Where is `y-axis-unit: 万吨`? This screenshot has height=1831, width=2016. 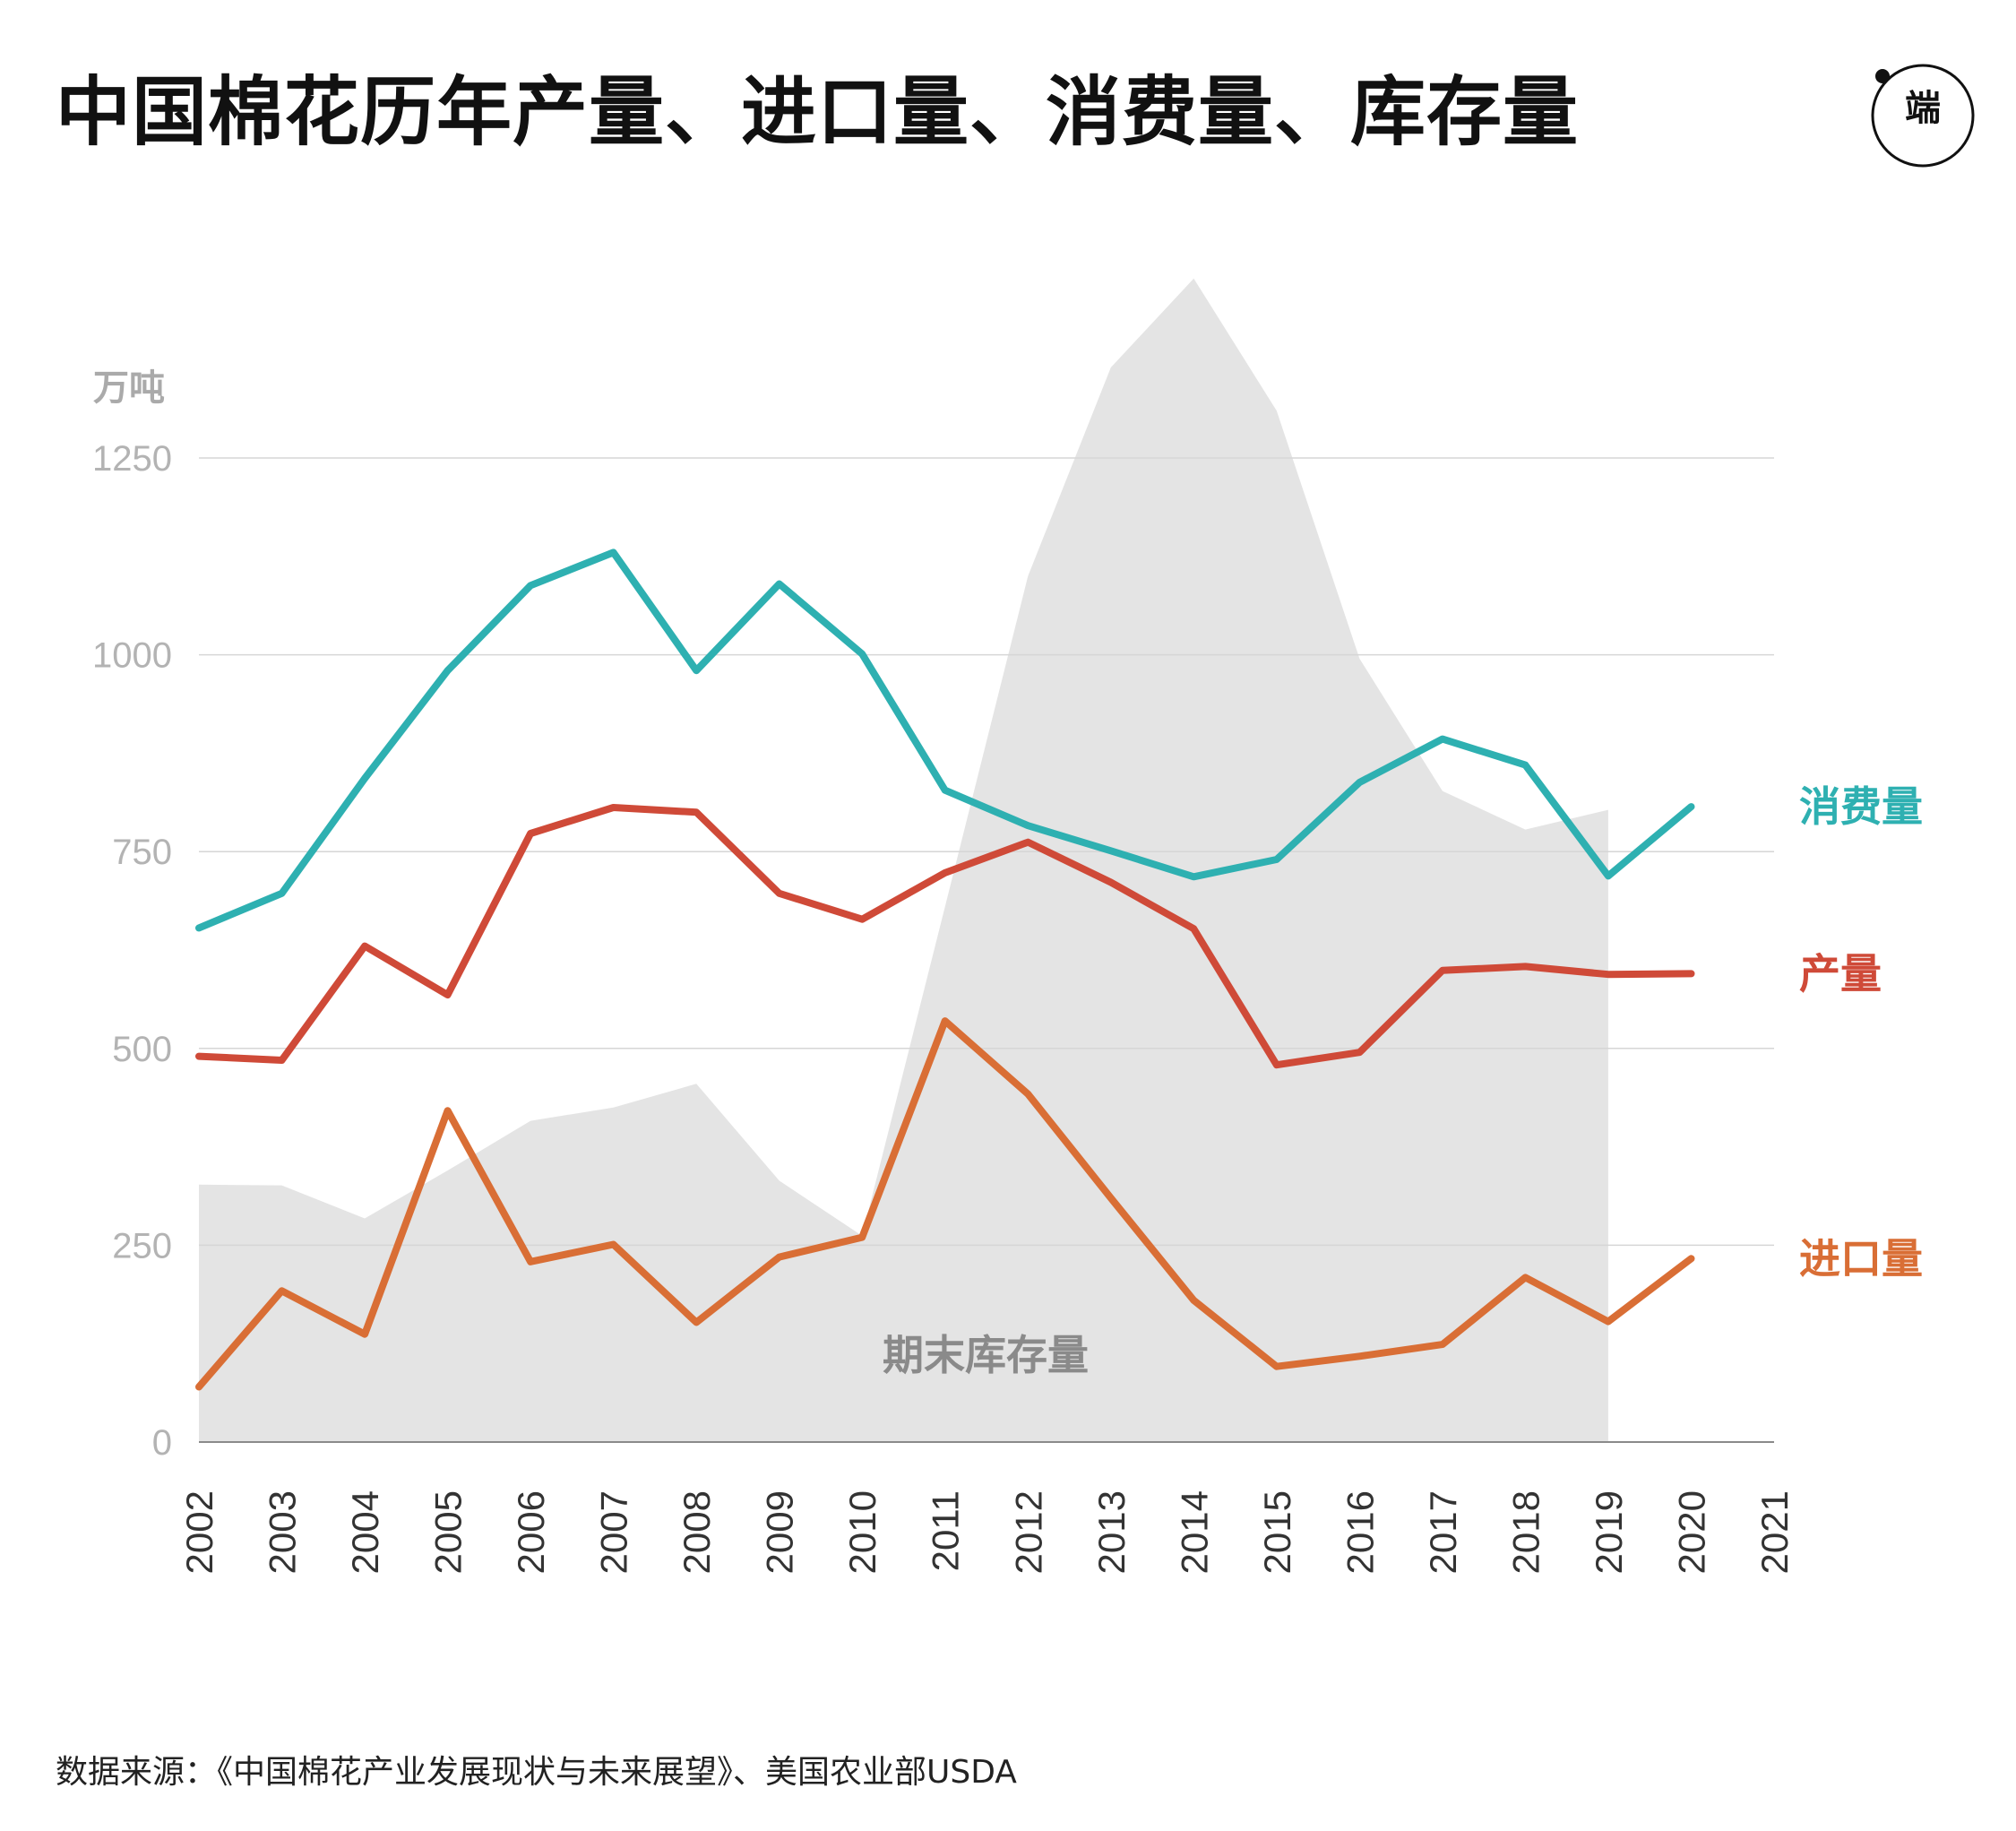
y-axis-unit: 万吨 is located at coordinates (129, 388).